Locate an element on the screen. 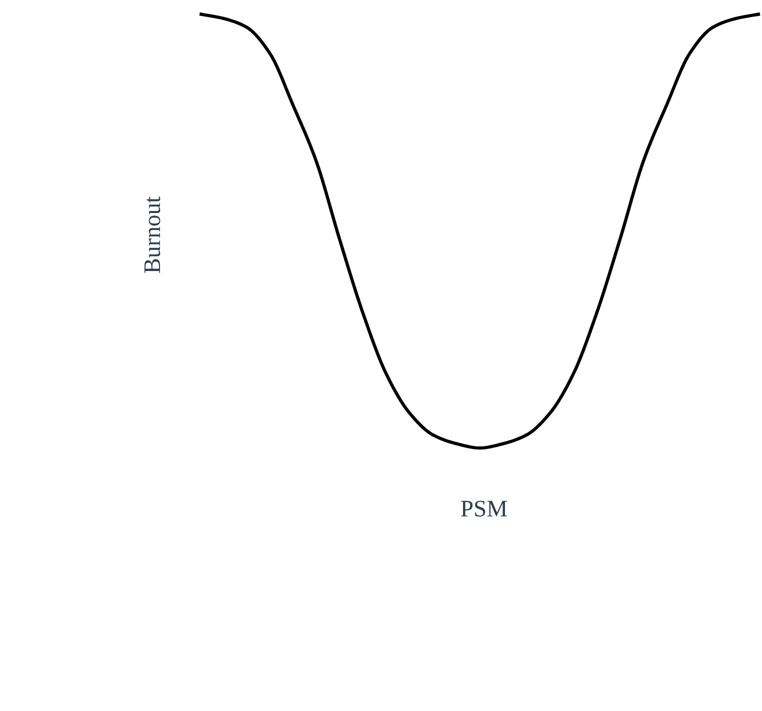 This screenshot has width=762, height=711. y-axis-title: Burnout is located at coordinates (152, 235).